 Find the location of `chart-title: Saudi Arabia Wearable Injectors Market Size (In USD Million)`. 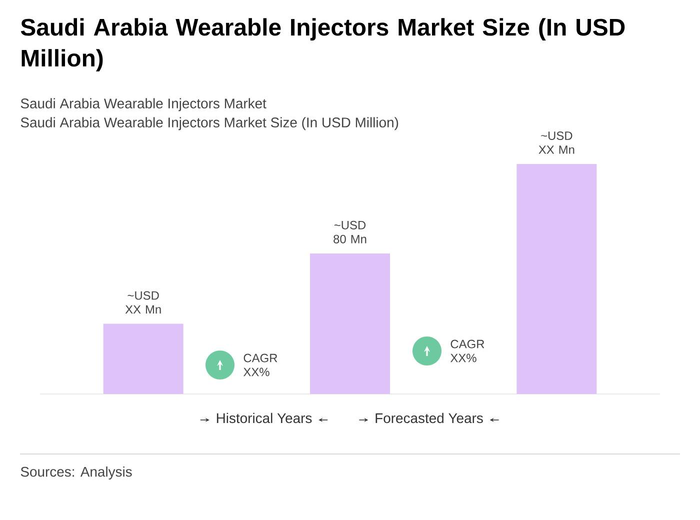

chart-title: Saudi Arabia Wearable Injectors Market Size (In USD Million) is located at coordinates (322, 45).